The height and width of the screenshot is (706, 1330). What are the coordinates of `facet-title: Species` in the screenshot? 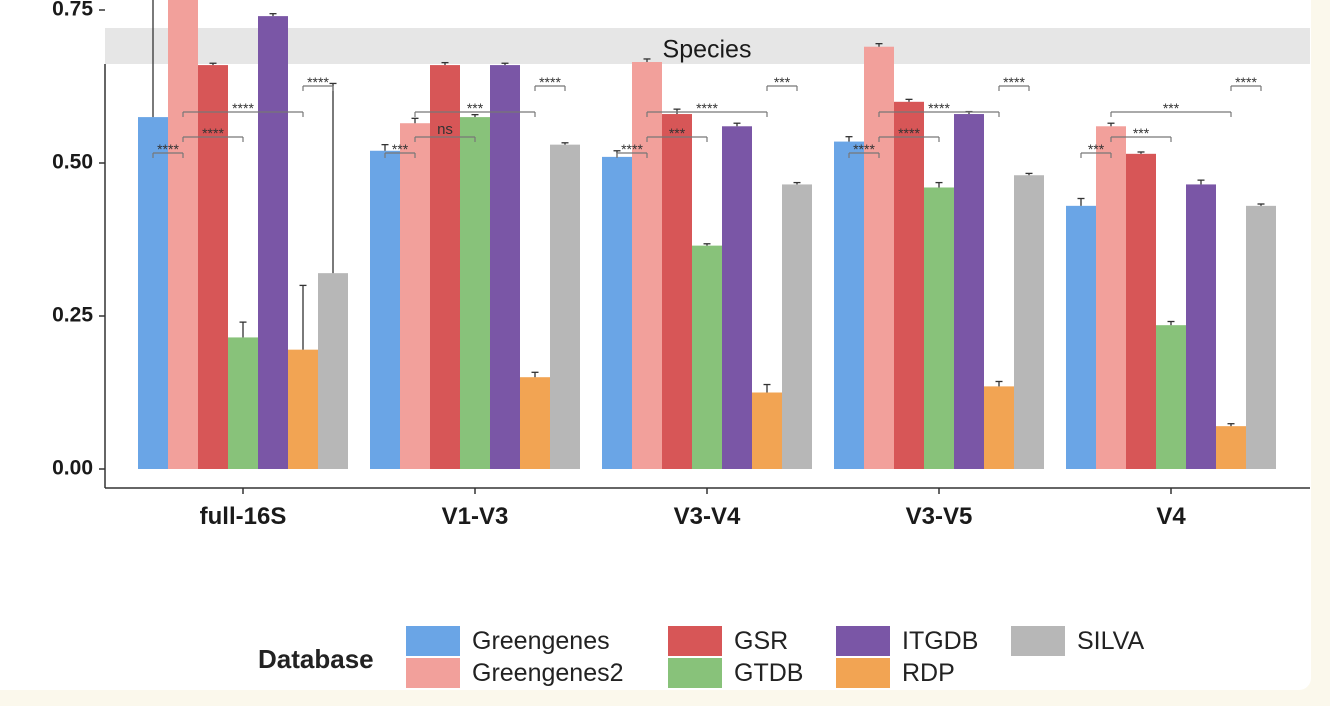 It's located at (707, 50).